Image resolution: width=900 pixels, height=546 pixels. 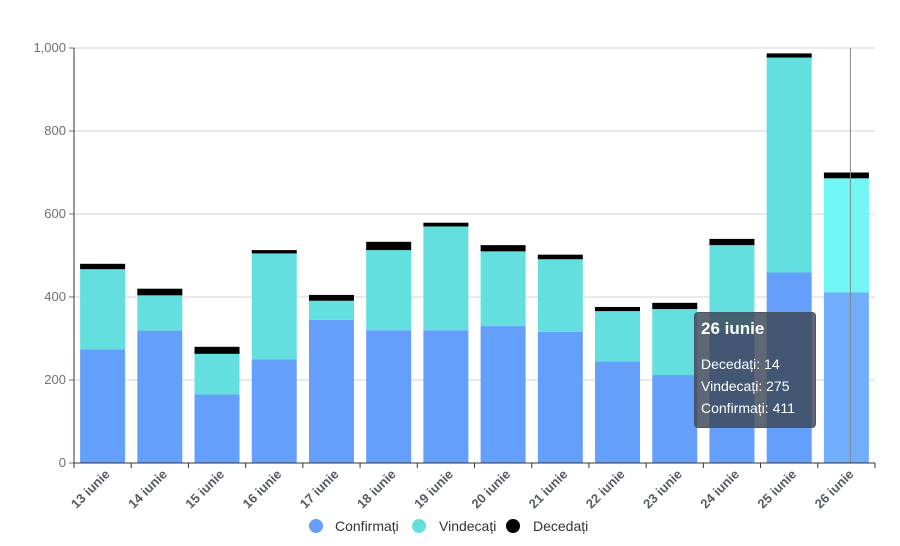 I want to click on x-tick-label: 24 iunie, so click(x=719, y=489).